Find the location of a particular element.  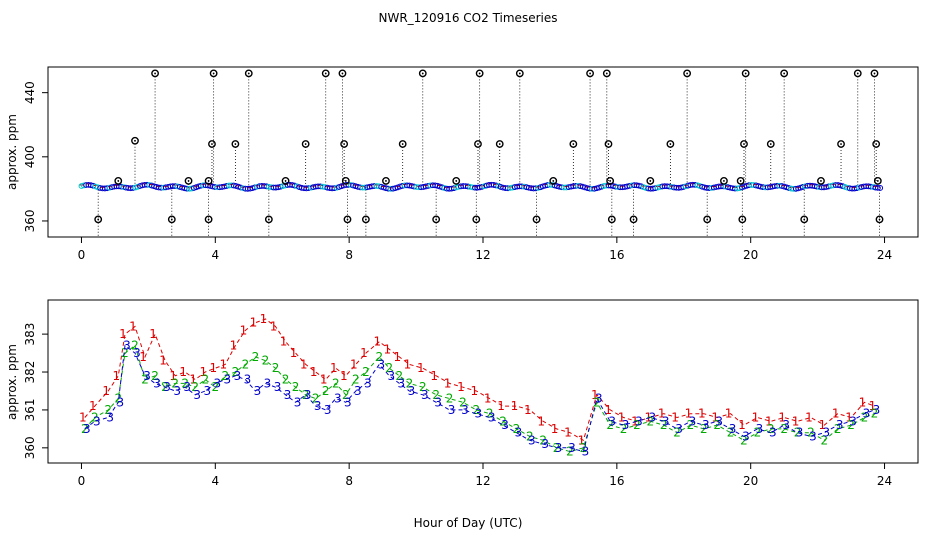

measurement-point is located at coordinates (877, 187).